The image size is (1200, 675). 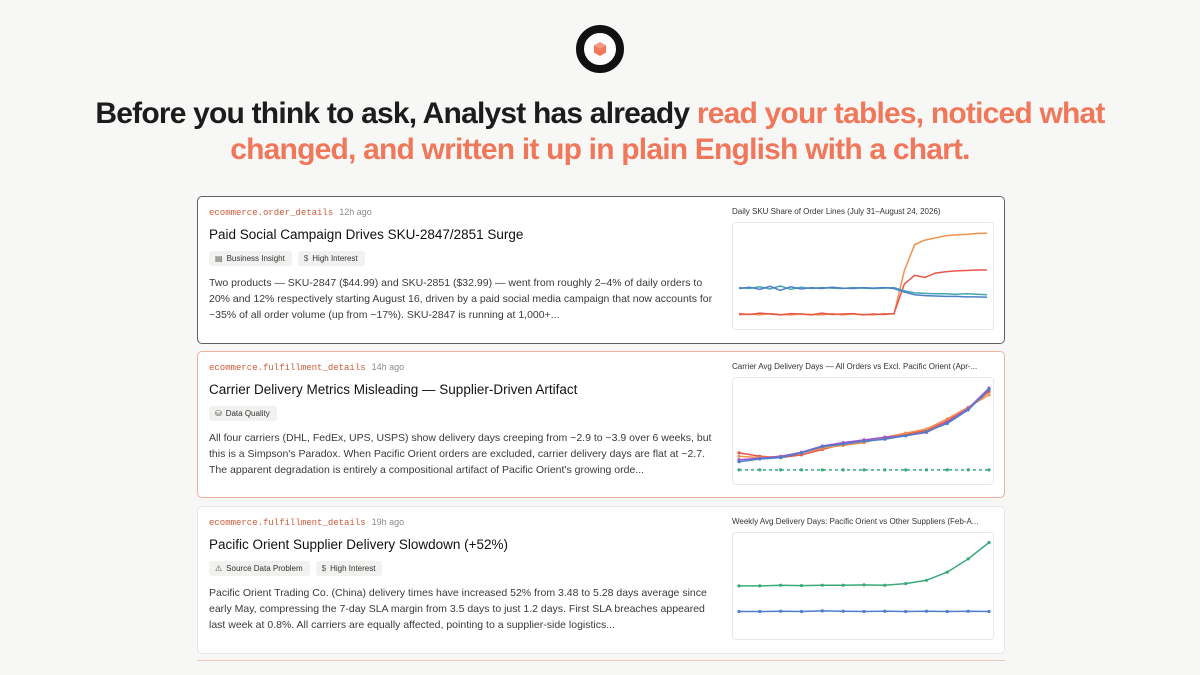 What do you see at coordinates (388, 522) in the screenshot?
I see `timestamp: 19h ago` at bounding box center [388, 522].